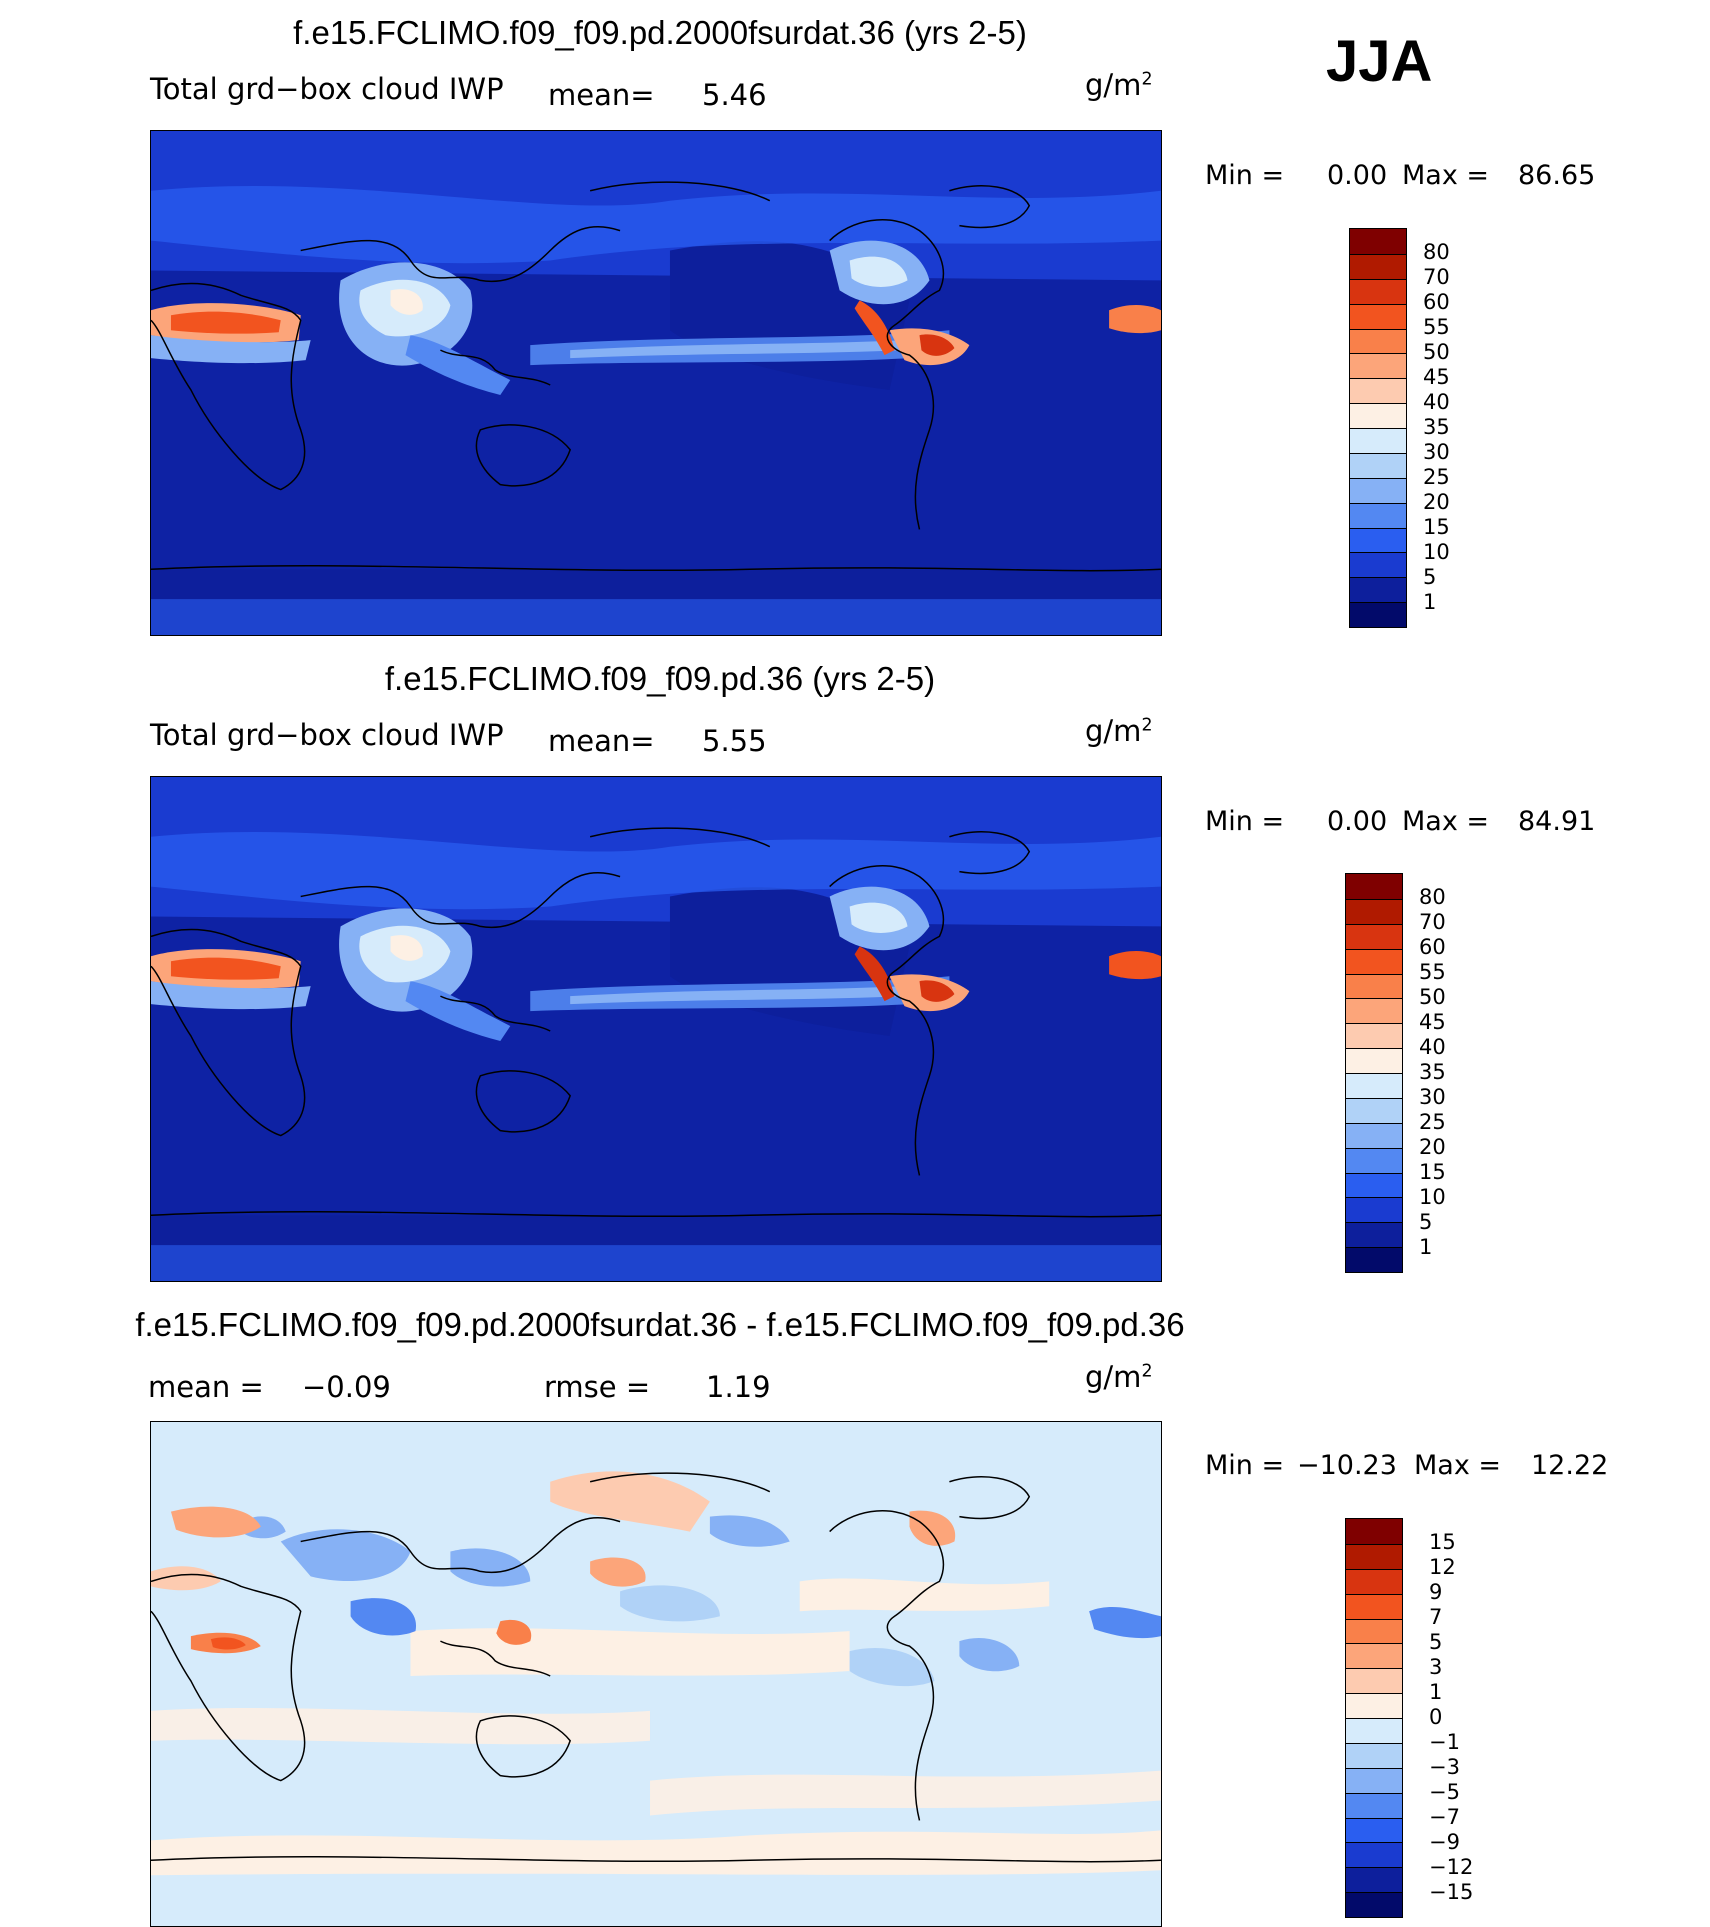  I want to click on colorbar-tick-label: 9, so click(1436, 1592).